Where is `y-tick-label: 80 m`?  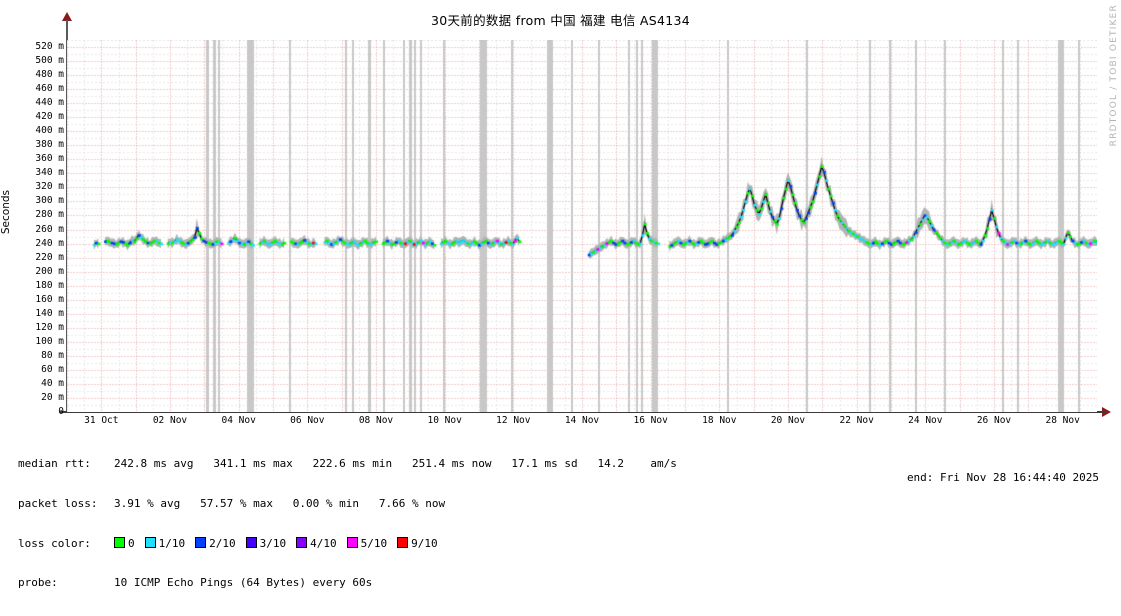 y-tick-label: 80 m is located at coordinates (52, 355).